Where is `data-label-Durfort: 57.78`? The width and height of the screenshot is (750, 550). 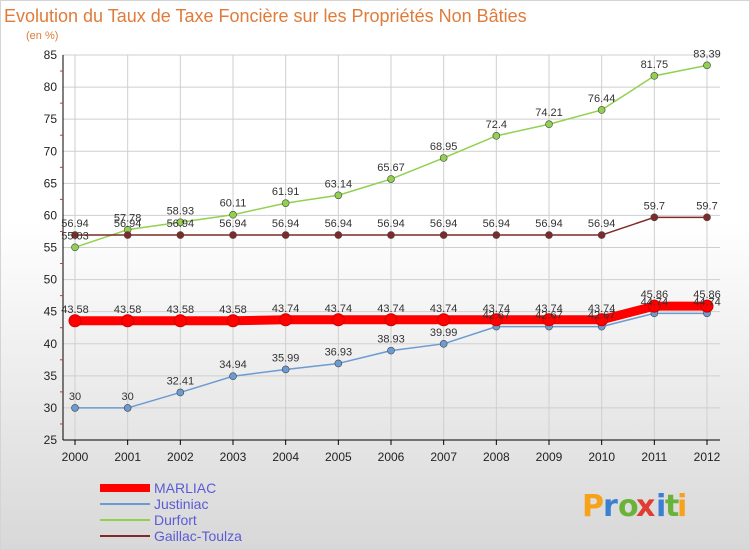
data-label-Durfort: 57.78 is located at coordinates (128, 219).